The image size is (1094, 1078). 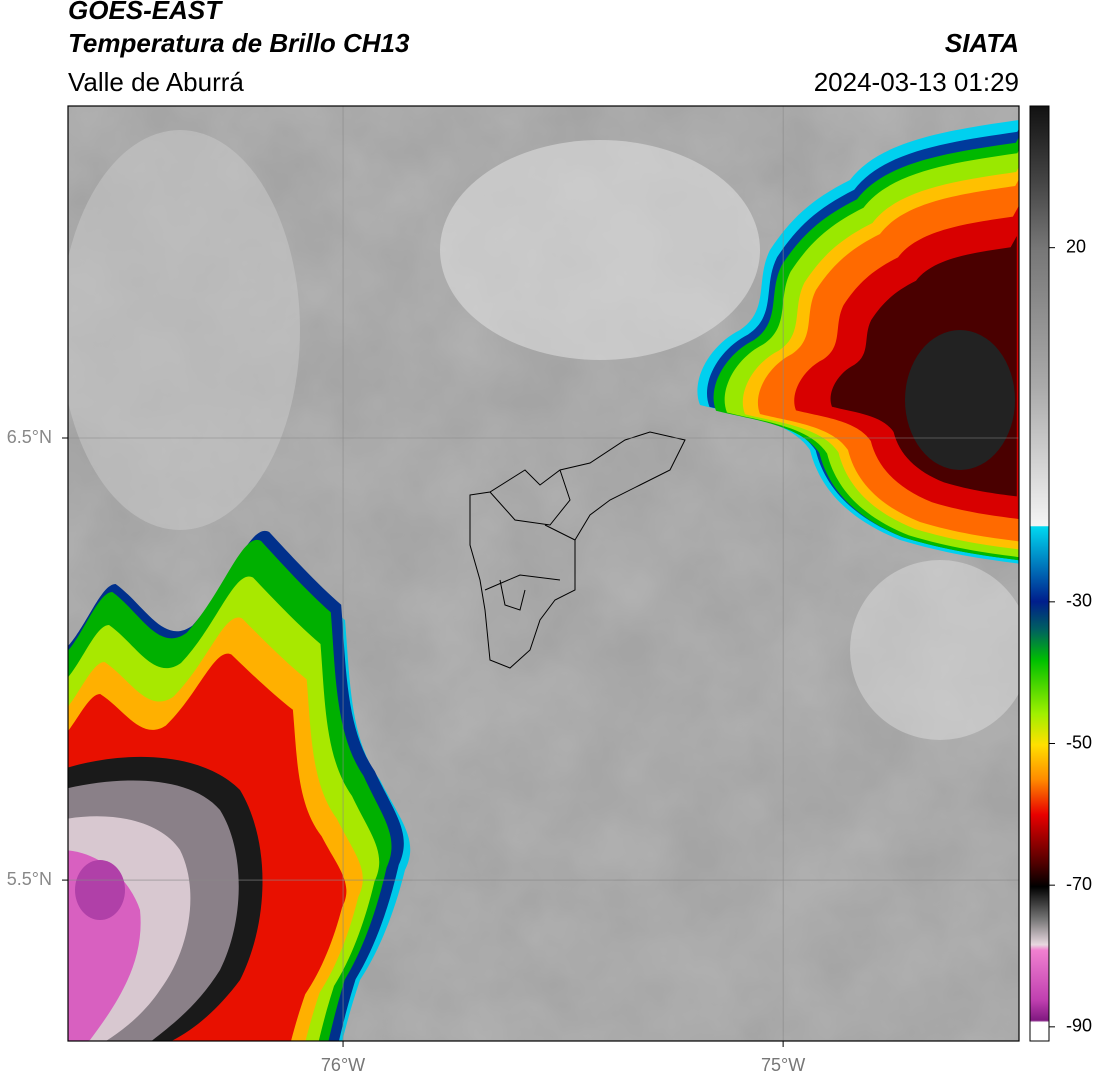 I want to click on agency: SIATA, so click(x=982, y=43).